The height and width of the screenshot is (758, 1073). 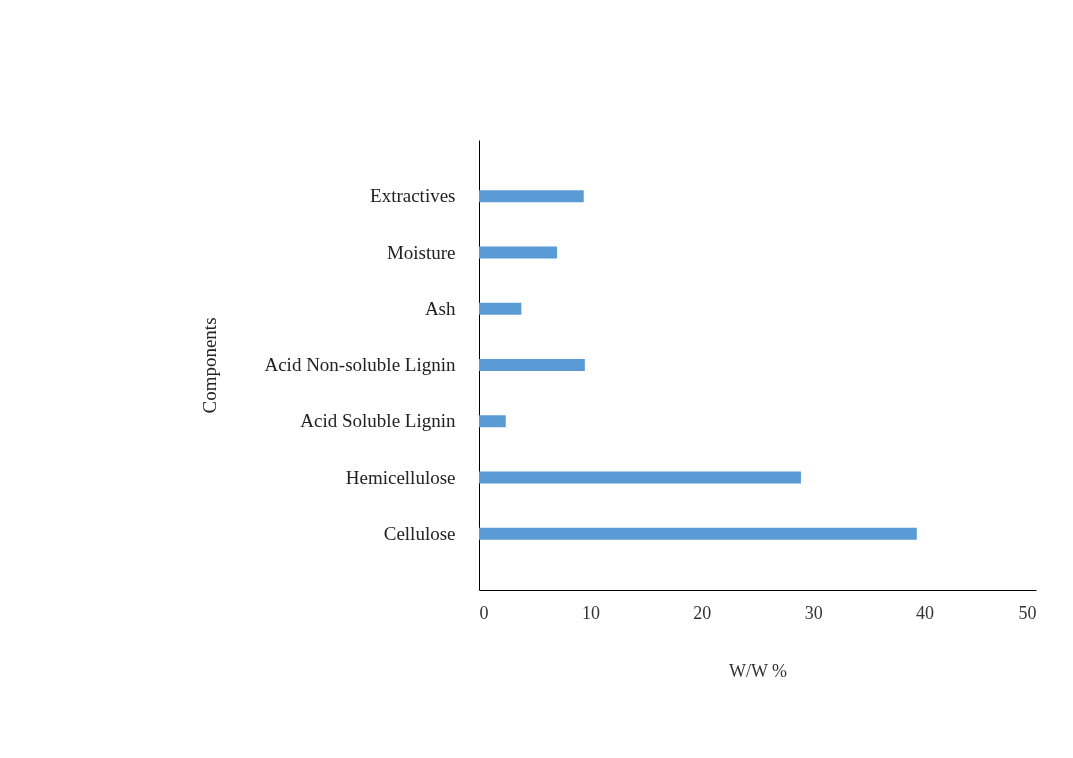 I want to click on x-tick-label: 40, so click(x=925, y=612).